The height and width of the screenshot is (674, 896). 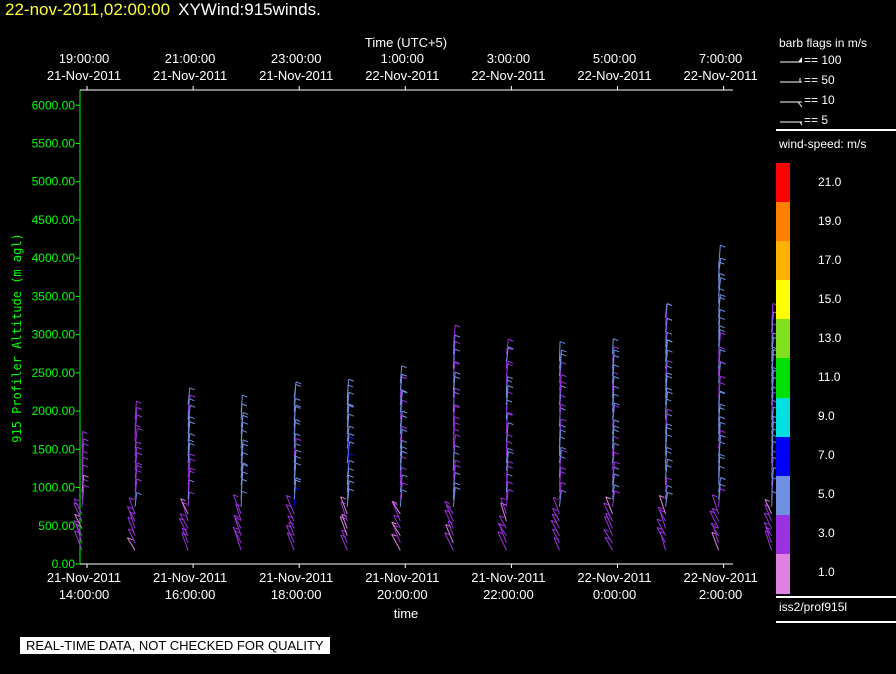 What do you see at coordinates (830, 259) in the screenshot?
I see `colorbar-label: 17.0` at bounding box center [830, 259].